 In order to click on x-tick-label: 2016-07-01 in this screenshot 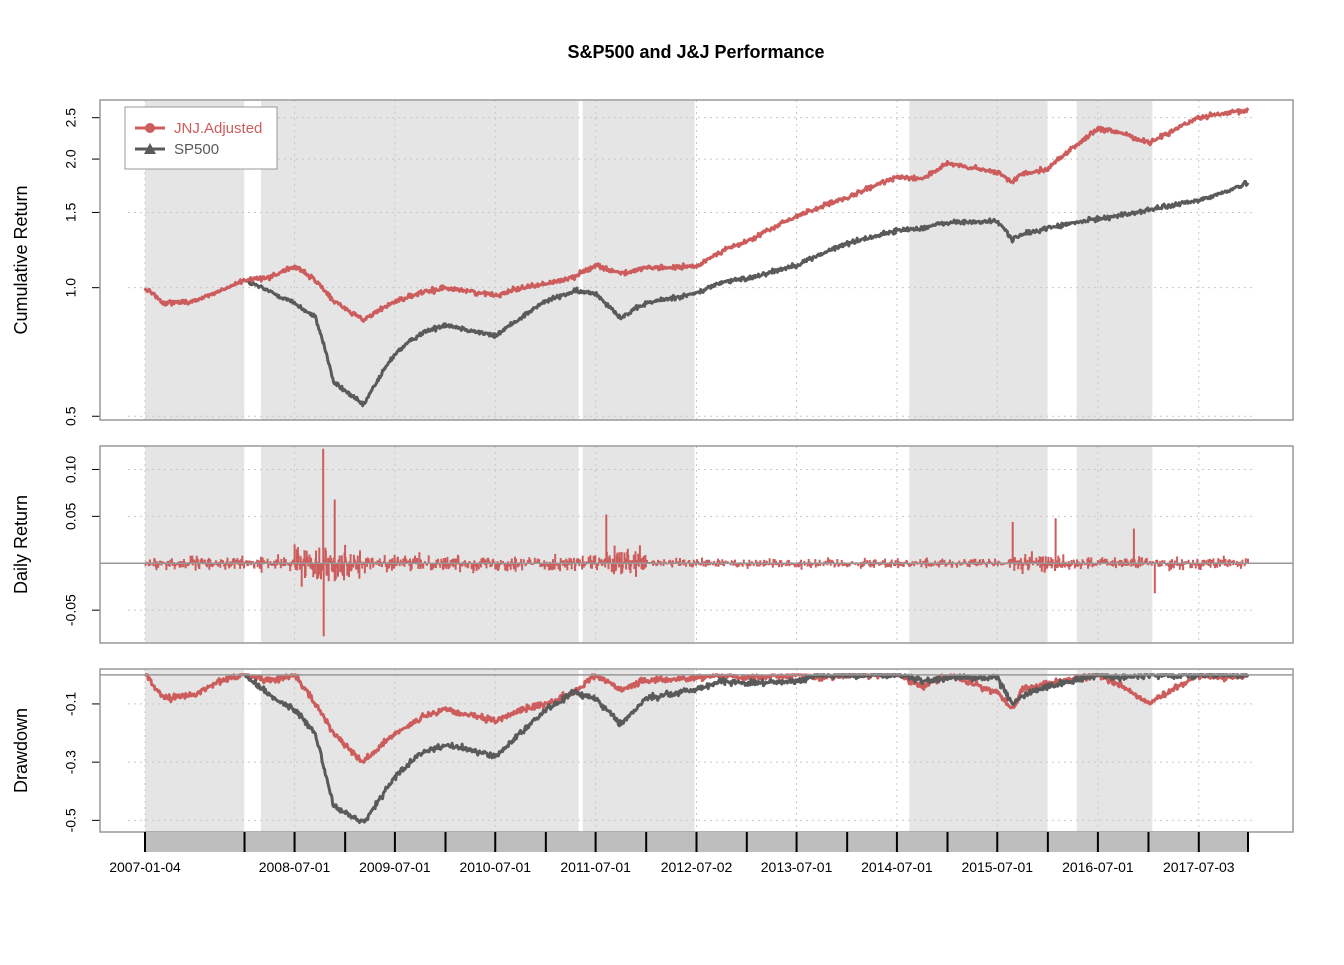, I will do `click(1098, 867)`.